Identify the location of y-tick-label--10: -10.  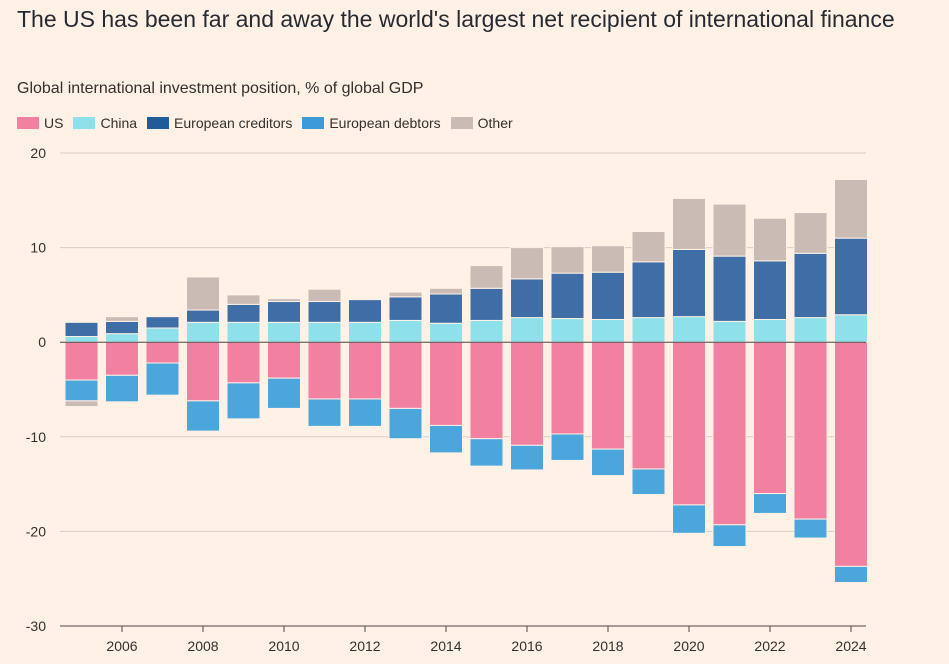
(36, 437).